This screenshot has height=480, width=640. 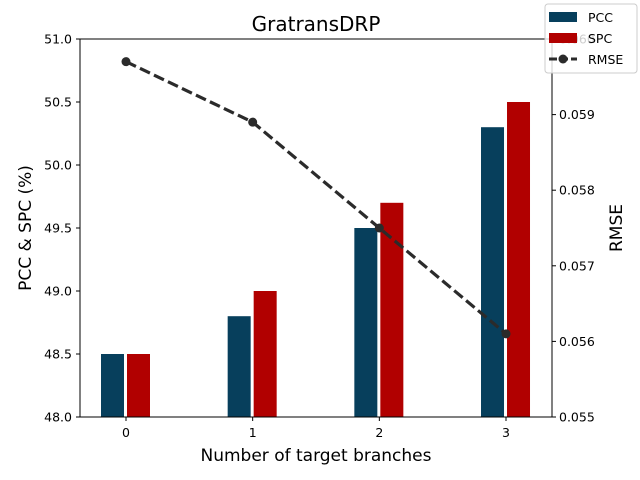 I want to click on y2-tick-label-0.059: 0.059, so click(x=577, y=114).